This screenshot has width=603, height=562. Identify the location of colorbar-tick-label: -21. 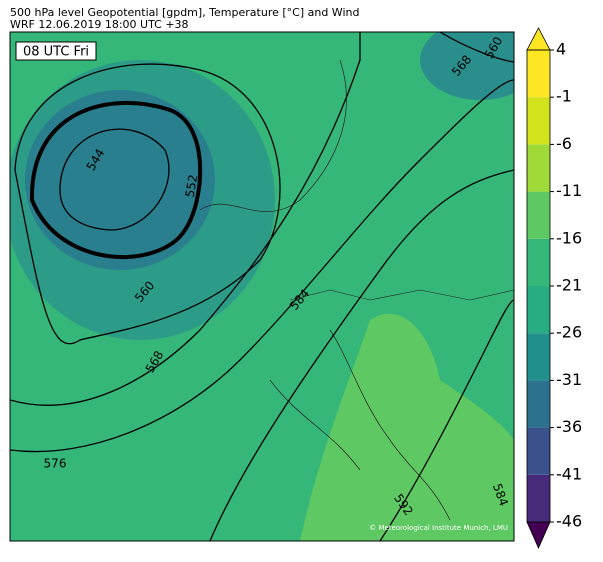
(569, 285).